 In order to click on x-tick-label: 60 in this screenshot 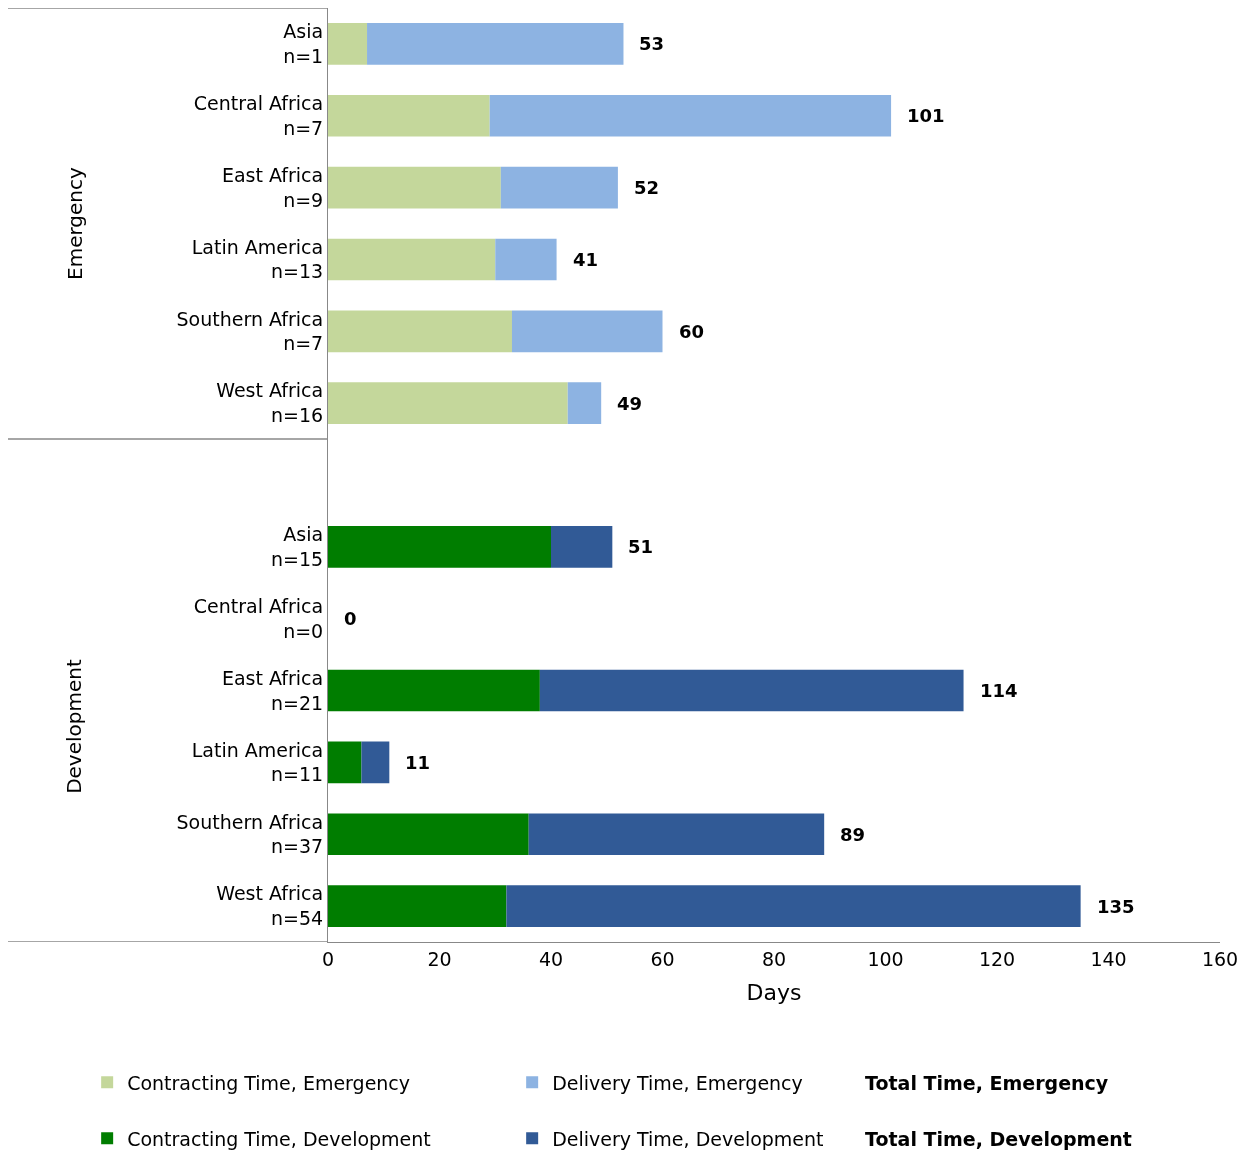, I will do `click(662, 958)`.